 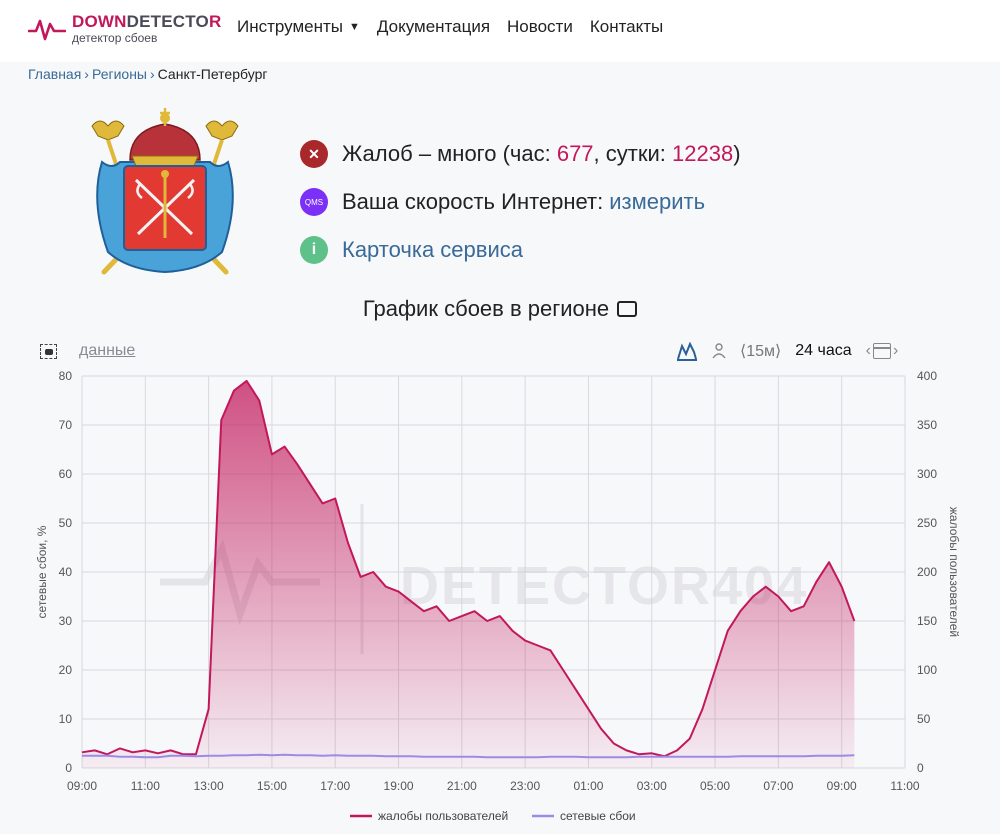 What do you see at coordinates (703, 153) in the screenshot?
I see `complaints-day-count: 12238` at bounding box center [703, 153].